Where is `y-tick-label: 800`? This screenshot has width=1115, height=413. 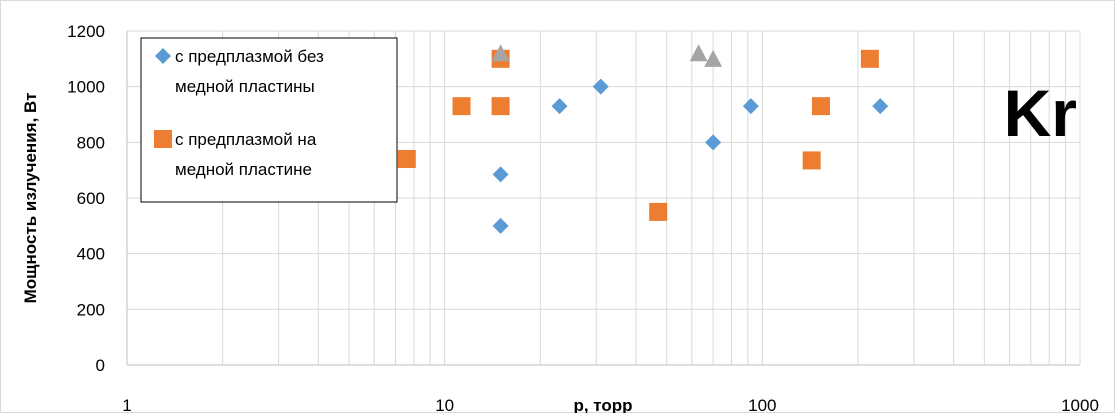 y-tick-label: 800 is located at coordinates (91, 142).